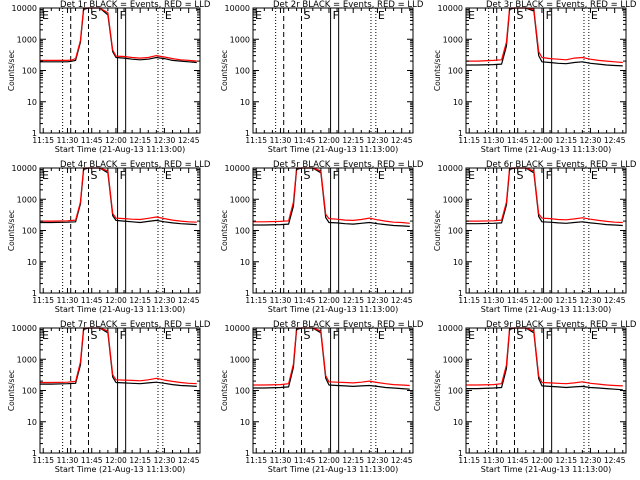  What do you see at coordinates (348, 165) in the screenshot?
I see `panel-title: Det 5r BLACK = Events, RED = LLD` at bounding box center [348, 165].